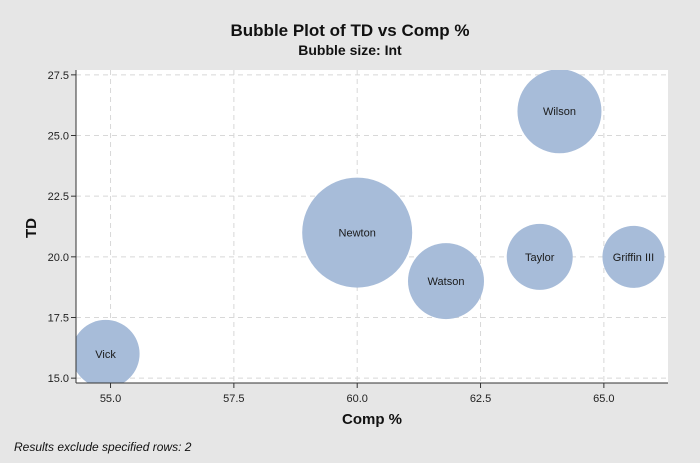 The height and width of the screenshot is (463, 700). What do you see at coordinates (58, 379) in the screenshot?
I see `y-tick-label: 15.0` at bounding box center [58, 379].